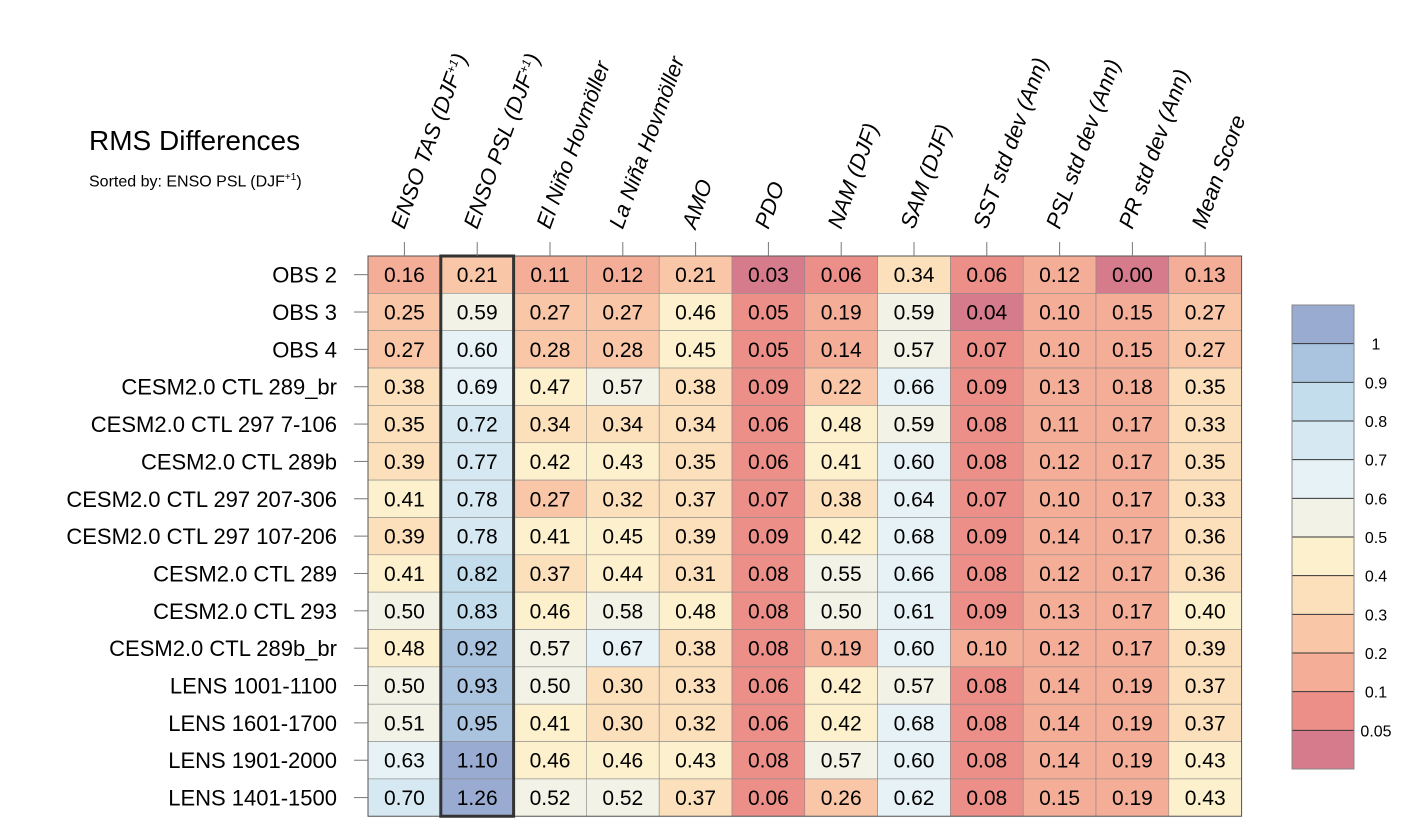 Image resolution: width=1403 pixels, height=839 pixels. I want to click on cell-value: 0.69, so click(477, 387).